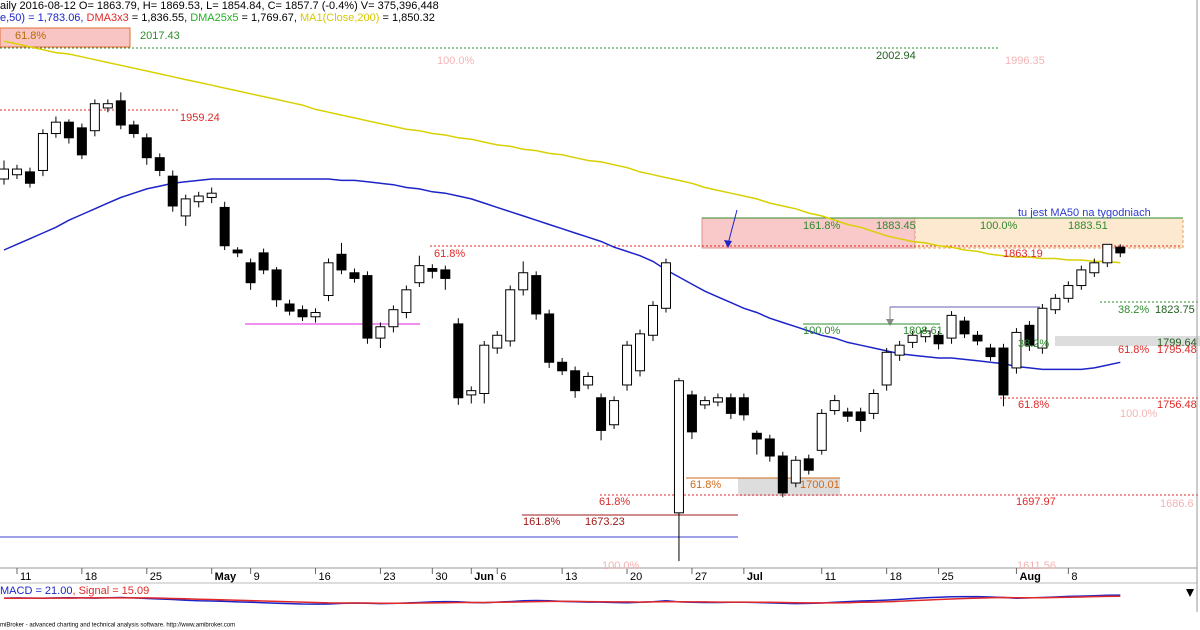 This screenshot has height=630, width=1200. I want to click on macd-legend: MACD = 21.00, Signal = 15.09, so click(74, 591).